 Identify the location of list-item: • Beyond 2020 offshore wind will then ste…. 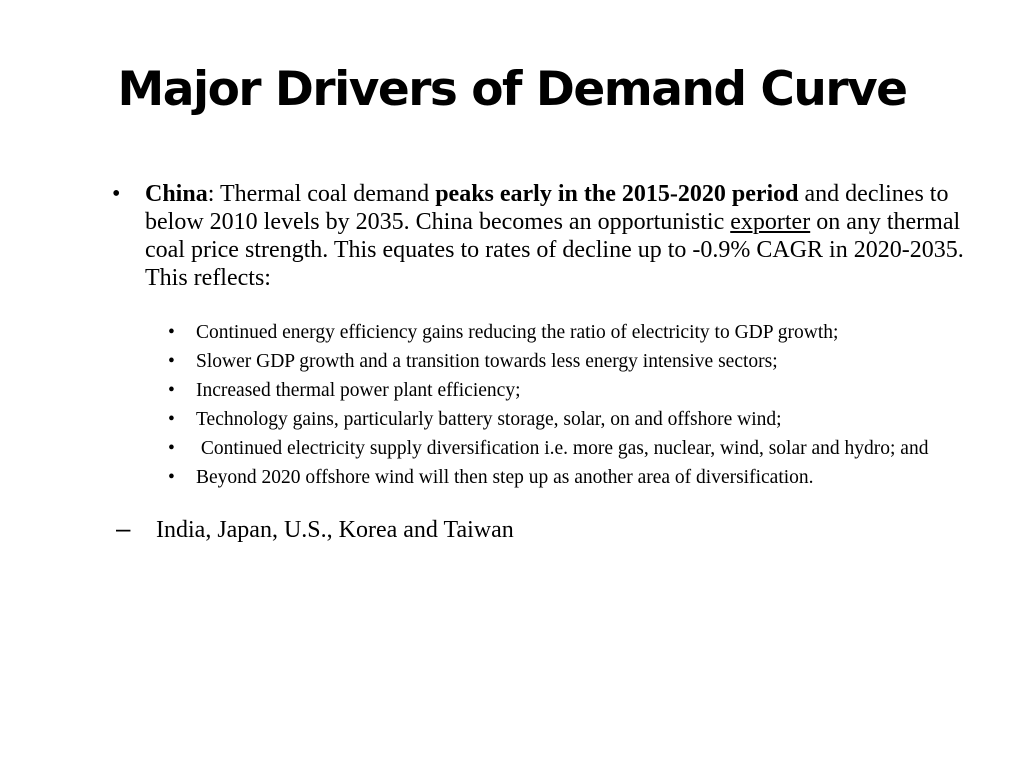
(547, 477).